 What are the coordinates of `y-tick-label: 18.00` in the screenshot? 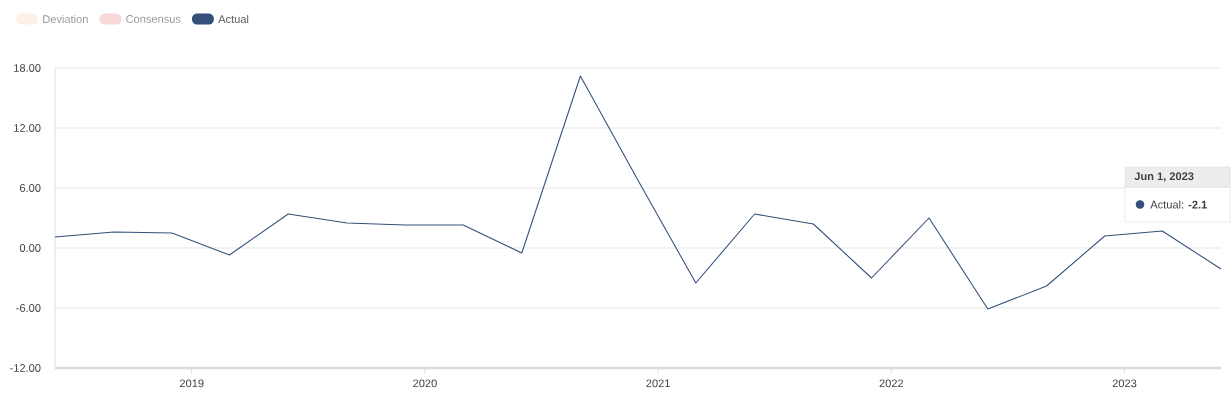 It's located at (27, 68).